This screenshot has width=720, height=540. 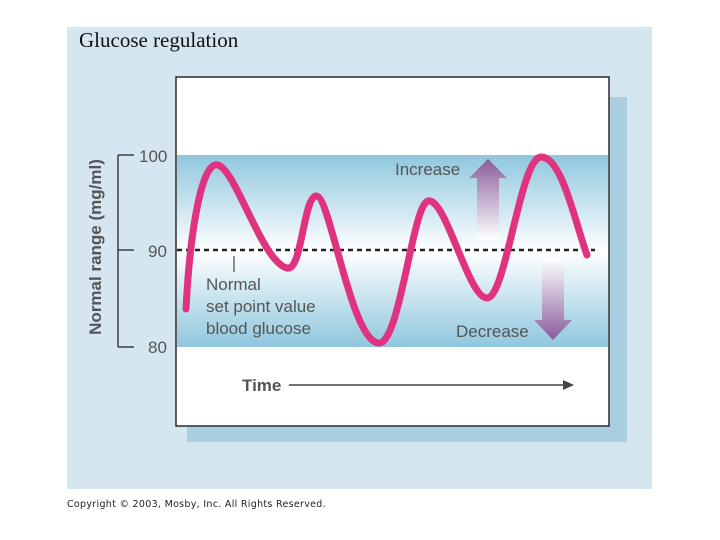 I want to click on x-axis-label: Time, so click(x=261, y=385).